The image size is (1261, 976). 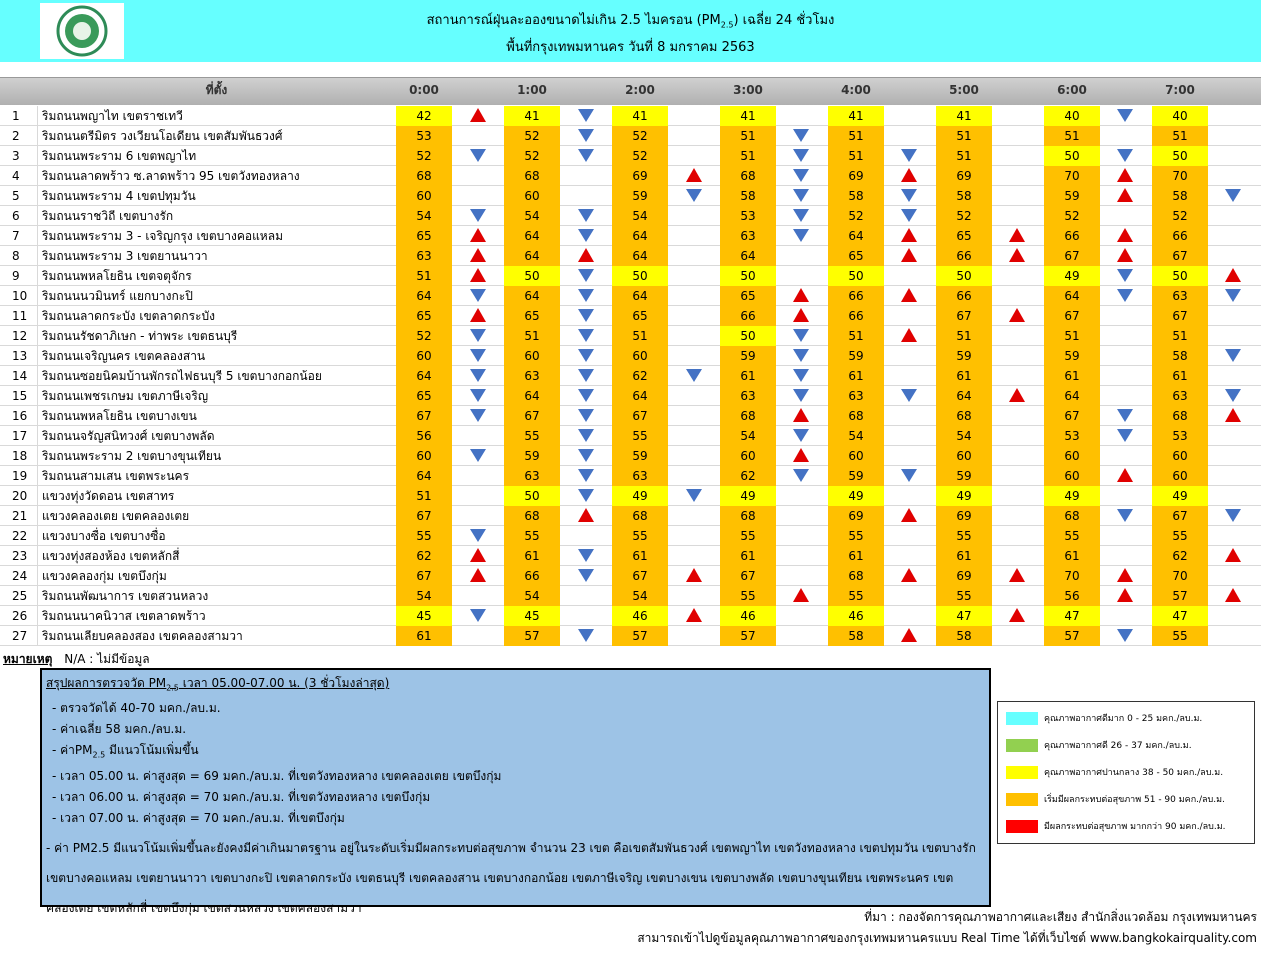 I want to click on text-part: เวลา 05.00-07.00 น. (3 ชั่วโมงล่าสุด), so click(x=284, y=683).